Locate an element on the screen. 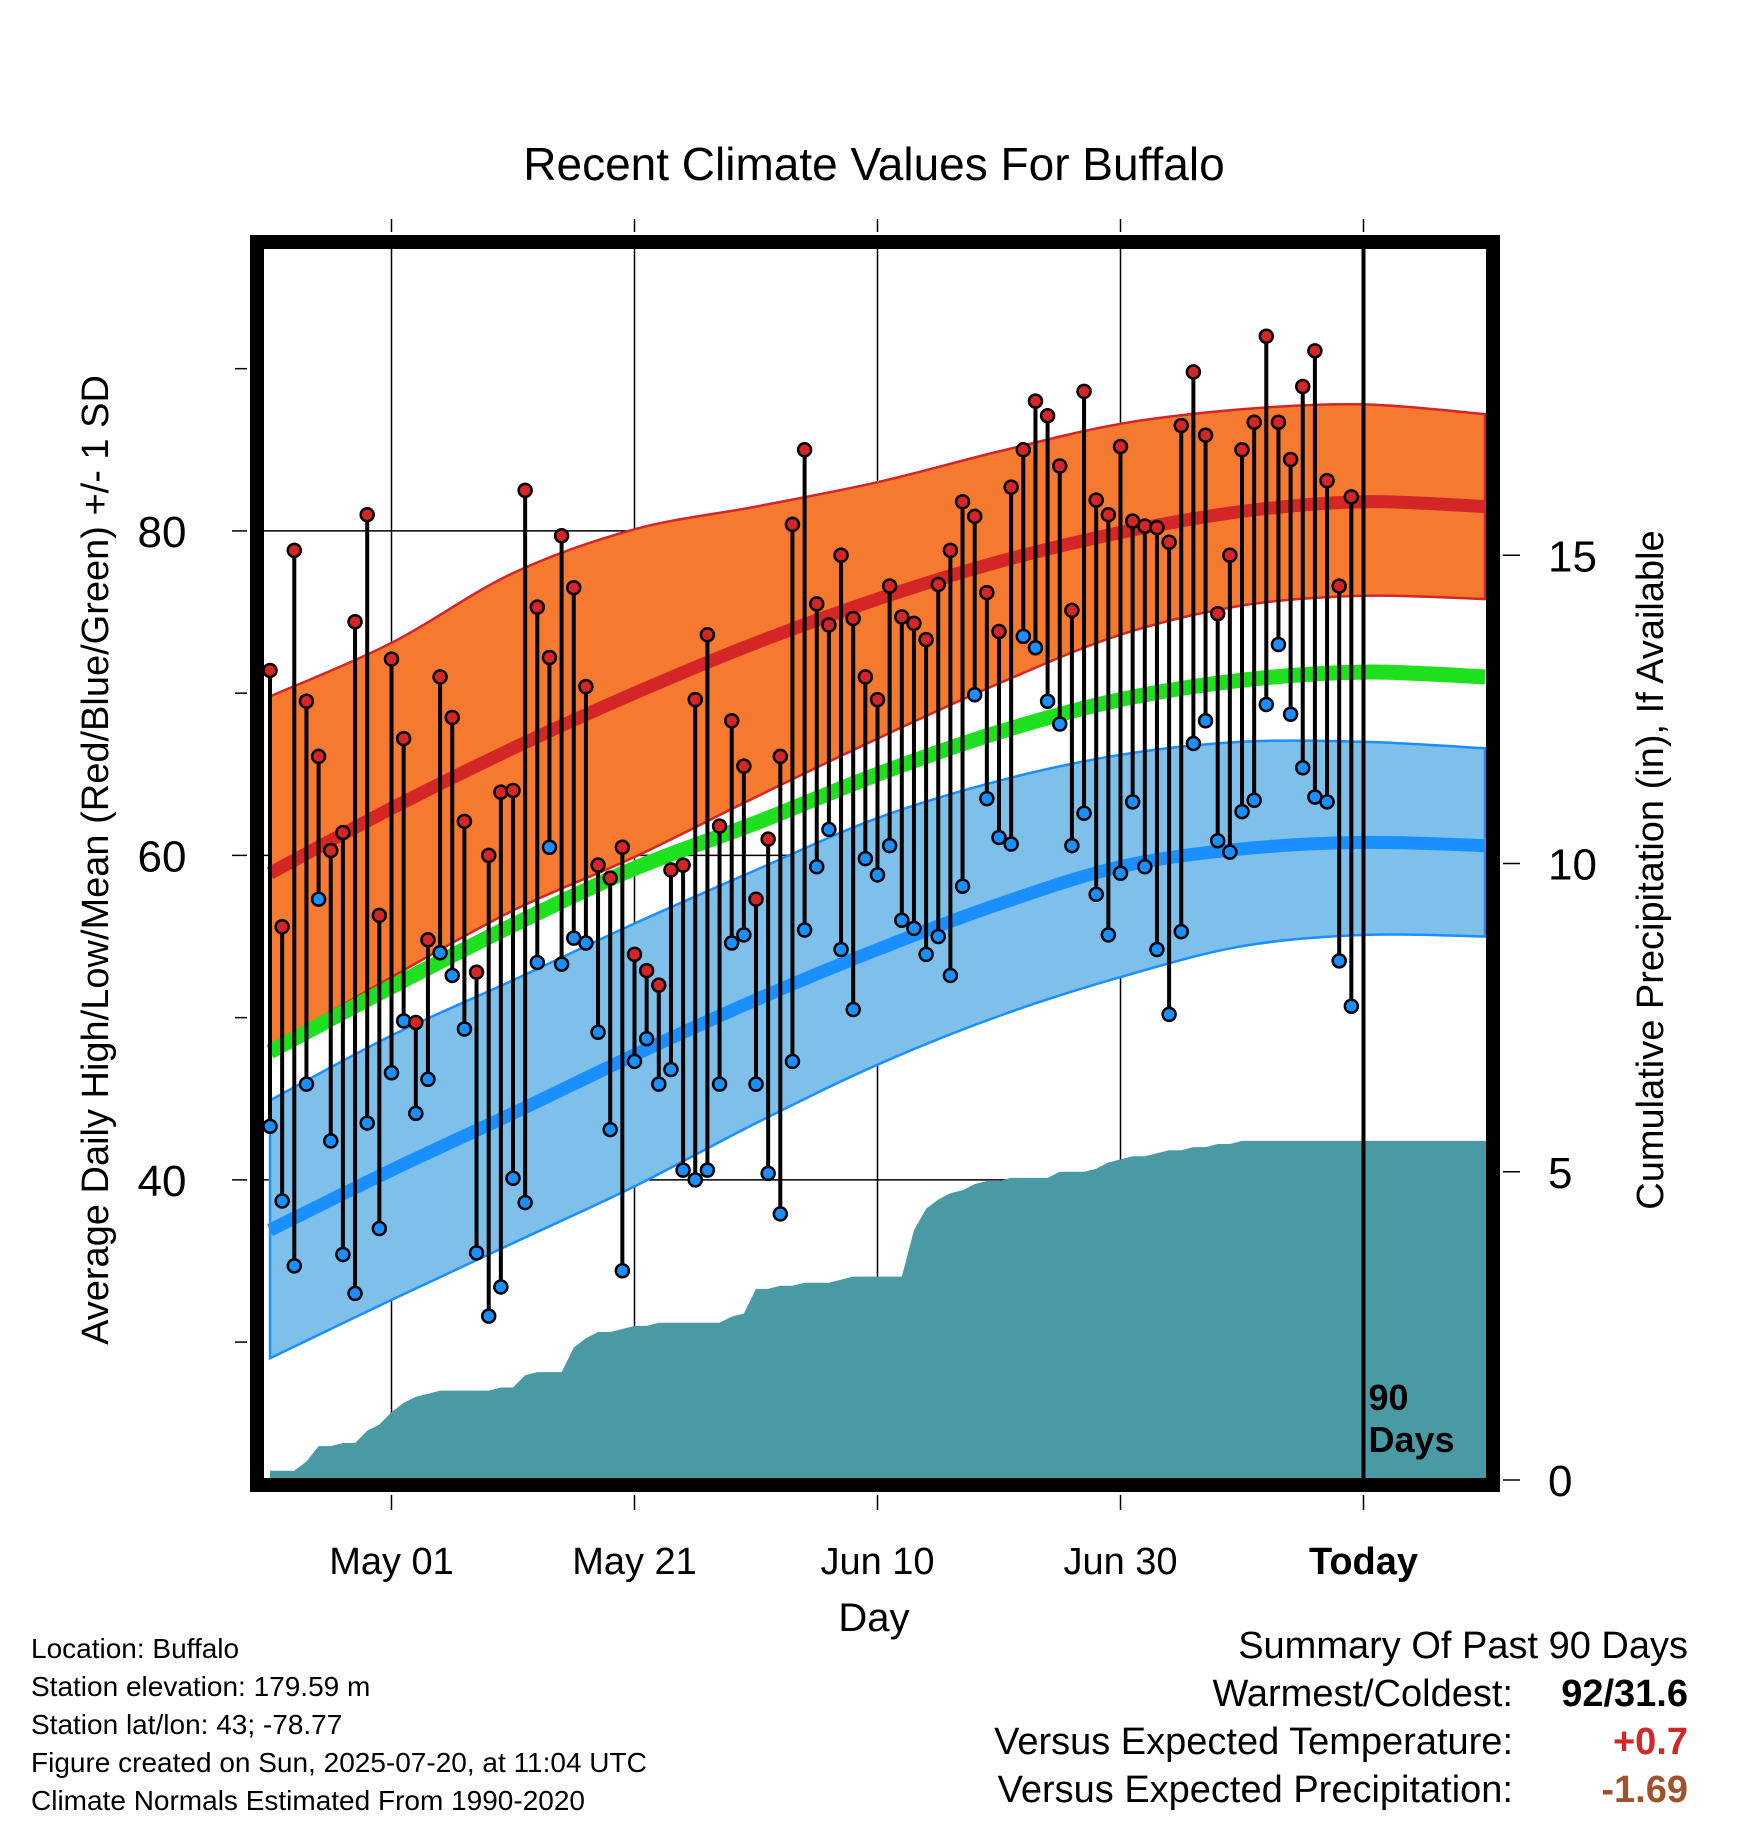  x-tick-label: Jun 30 is located at coordinates (1120, 1562).